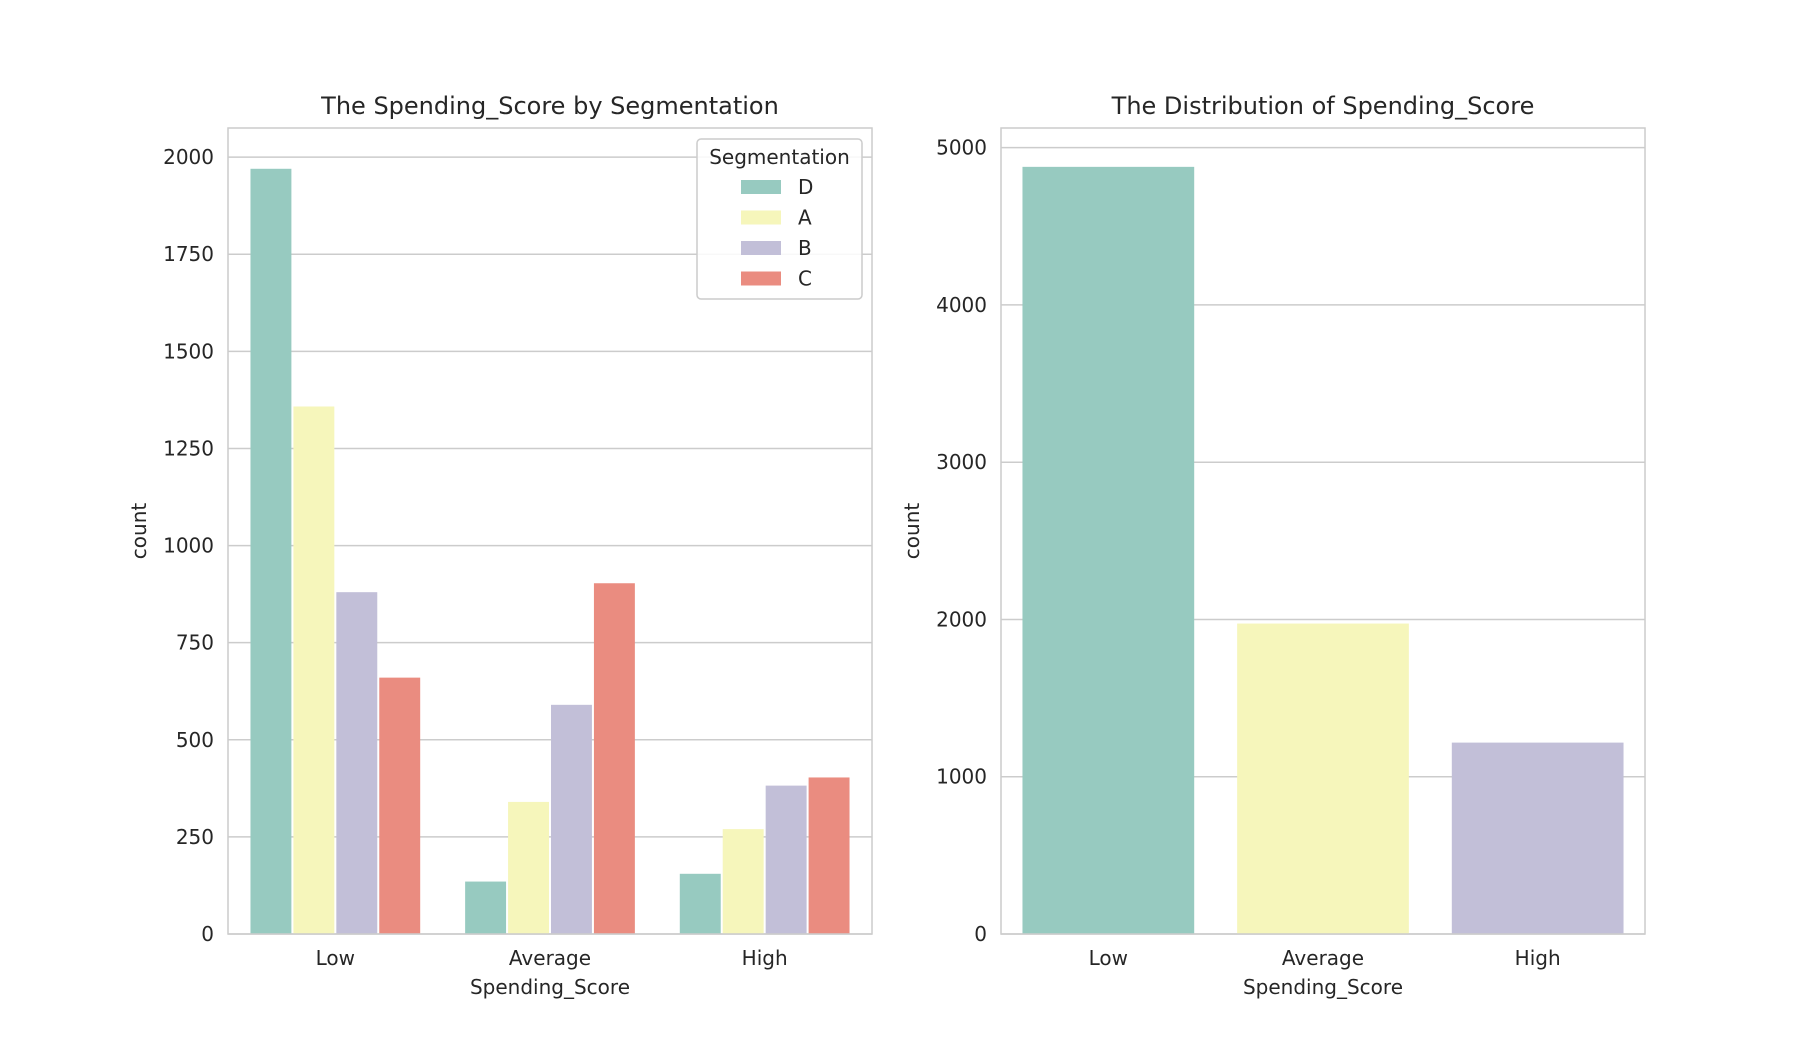  I want to click on bar-low, so click(1108, 550).